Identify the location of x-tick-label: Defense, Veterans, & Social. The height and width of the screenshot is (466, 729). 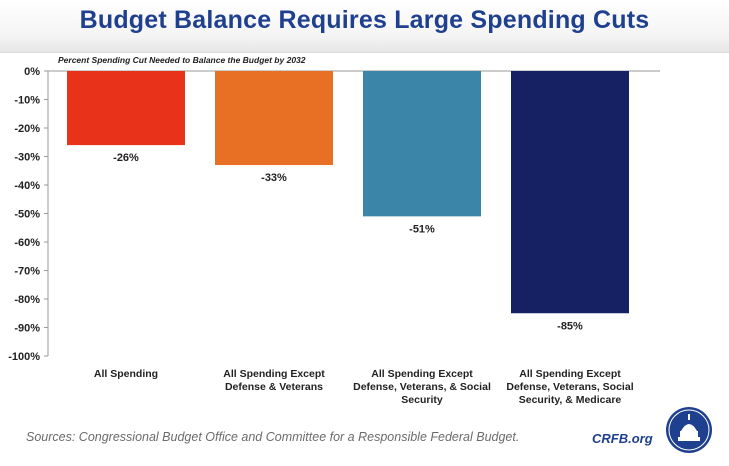
(422, 387).